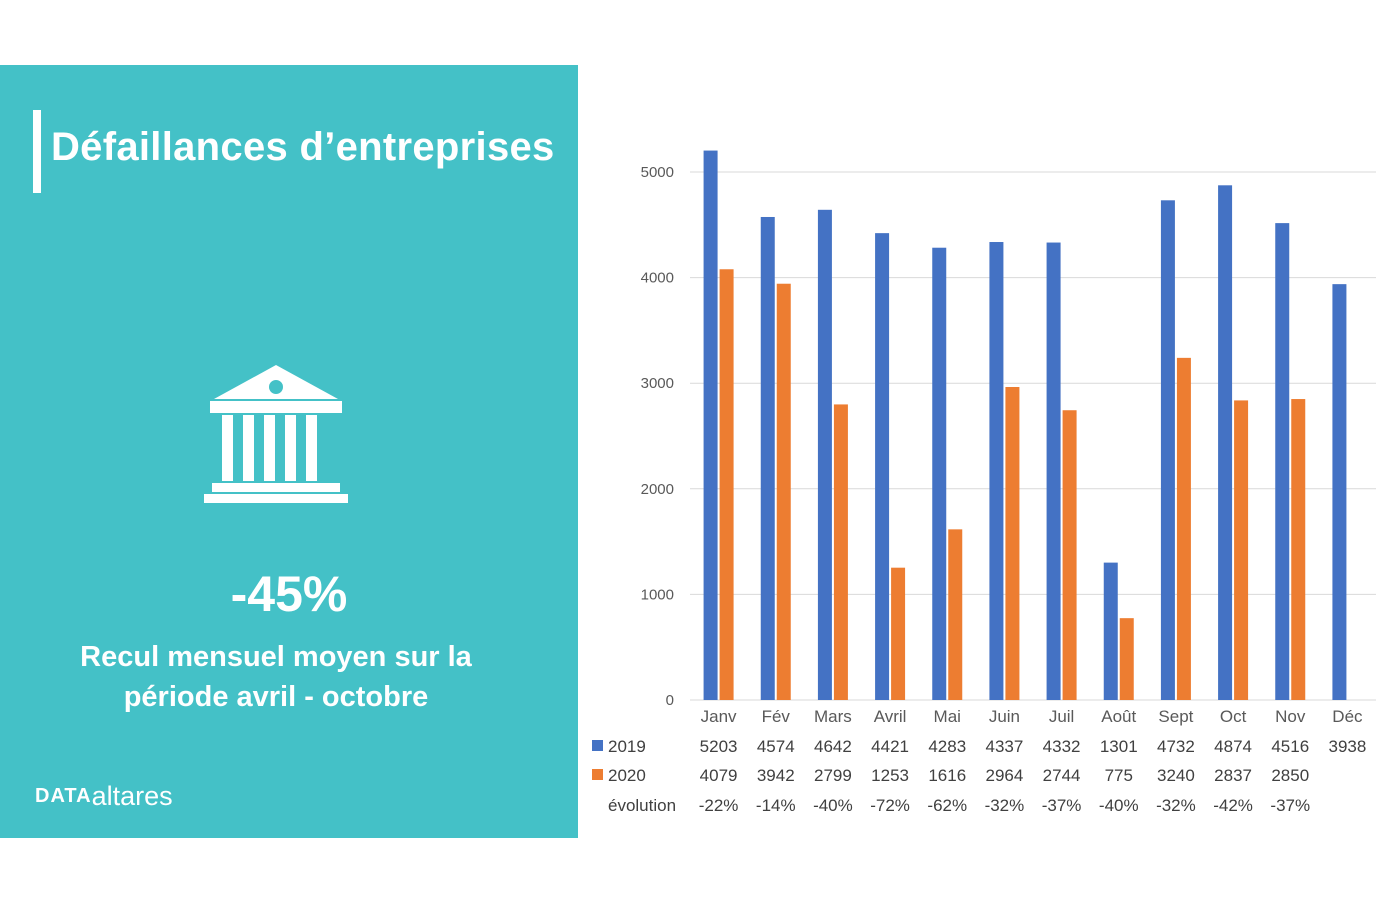 Image resolution: width=1383 pixels, height=918 pixels. What do you see at coordinates (1233, 805) in the screenshot?
I see `table-cell: -42%` at bounding box center [1233, 805].